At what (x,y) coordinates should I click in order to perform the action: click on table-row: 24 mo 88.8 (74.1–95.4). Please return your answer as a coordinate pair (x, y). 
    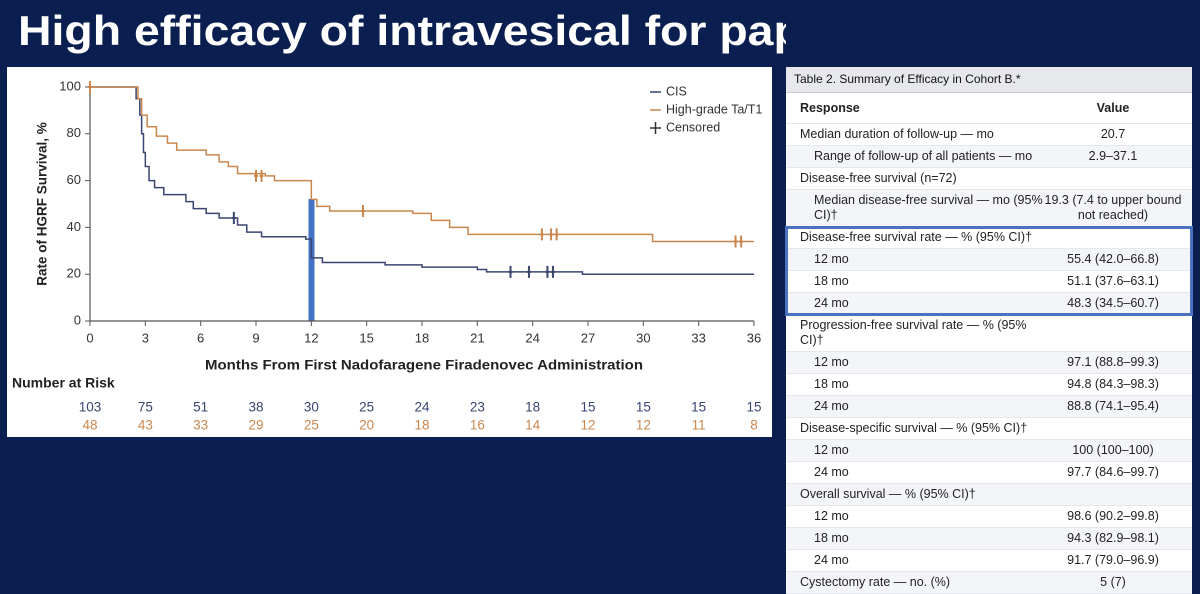
    Looking at the image, I should click on (989, 407).